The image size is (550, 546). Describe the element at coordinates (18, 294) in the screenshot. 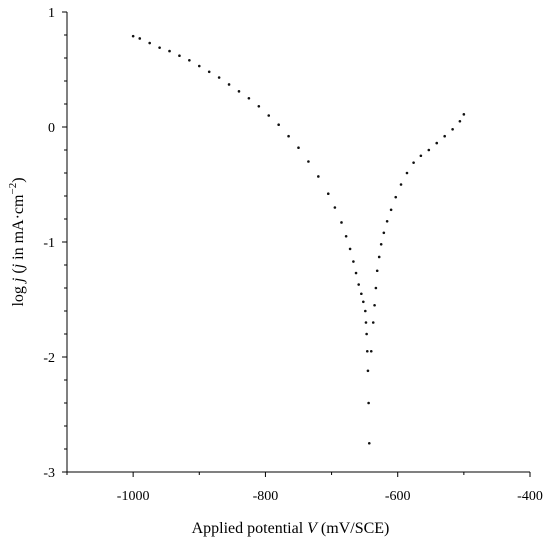

I see `y-axis-title-prefix: log` at that location.